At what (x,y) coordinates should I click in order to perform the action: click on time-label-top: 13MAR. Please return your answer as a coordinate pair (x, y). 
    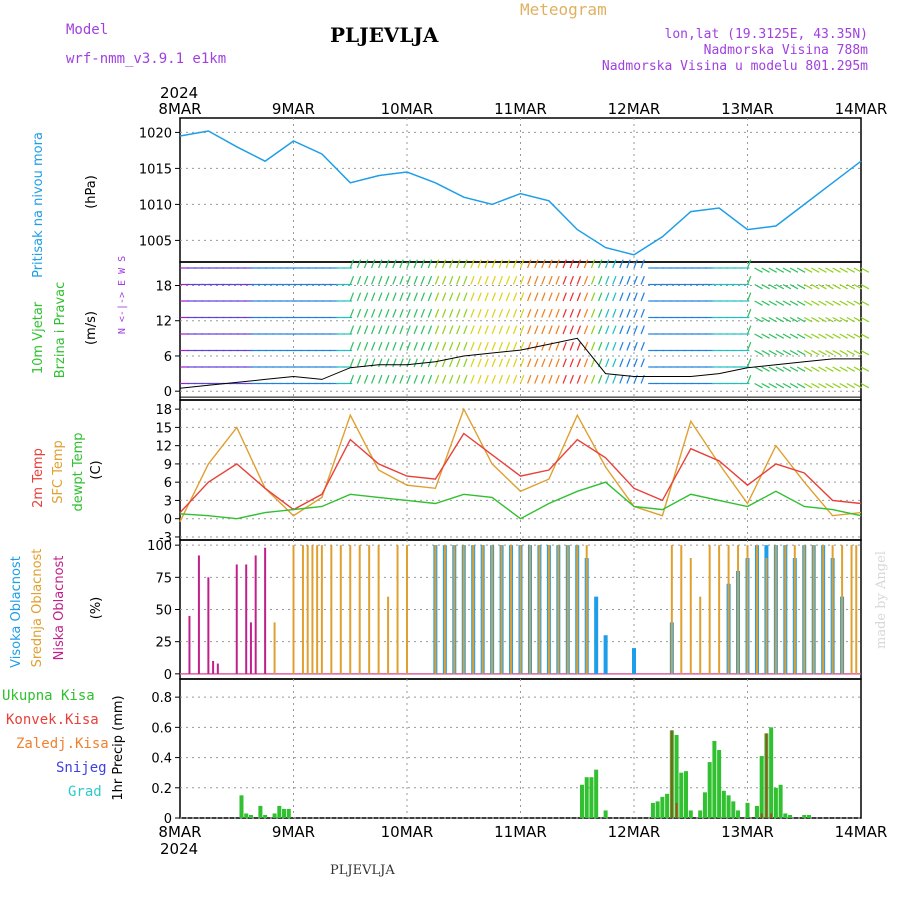
    Looking at the image, I should click on (747, 109).